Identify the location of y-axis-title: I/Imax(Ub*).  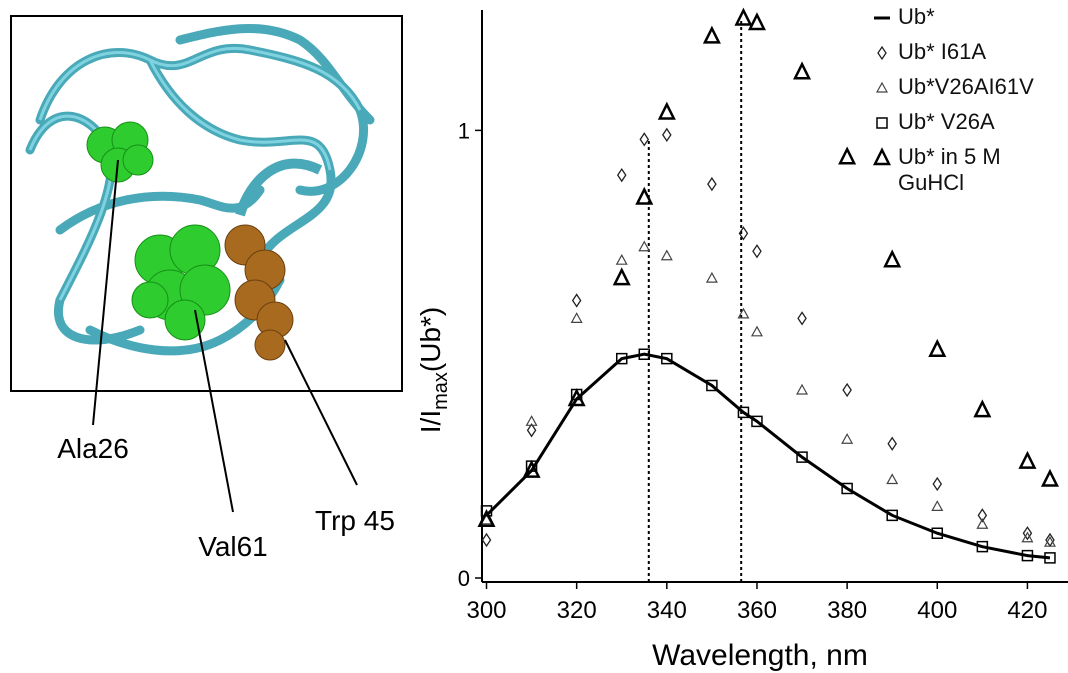
(433, 370).